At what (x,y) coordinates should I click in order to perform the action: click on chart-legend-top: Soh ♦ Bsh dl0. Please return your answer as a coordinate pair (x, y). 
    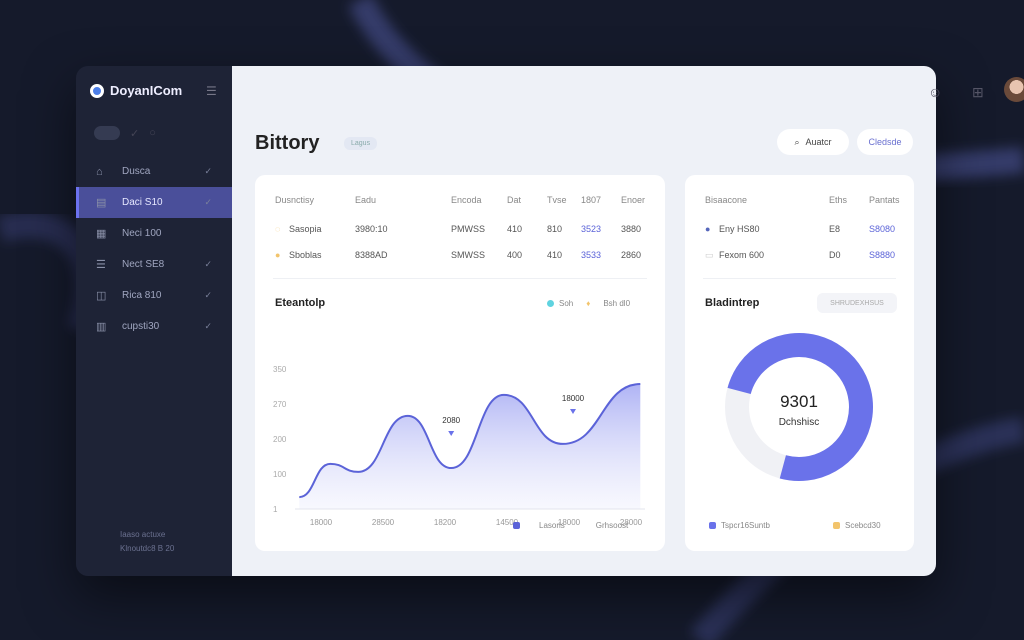
    Looking at the image, I should click on (588, 303).